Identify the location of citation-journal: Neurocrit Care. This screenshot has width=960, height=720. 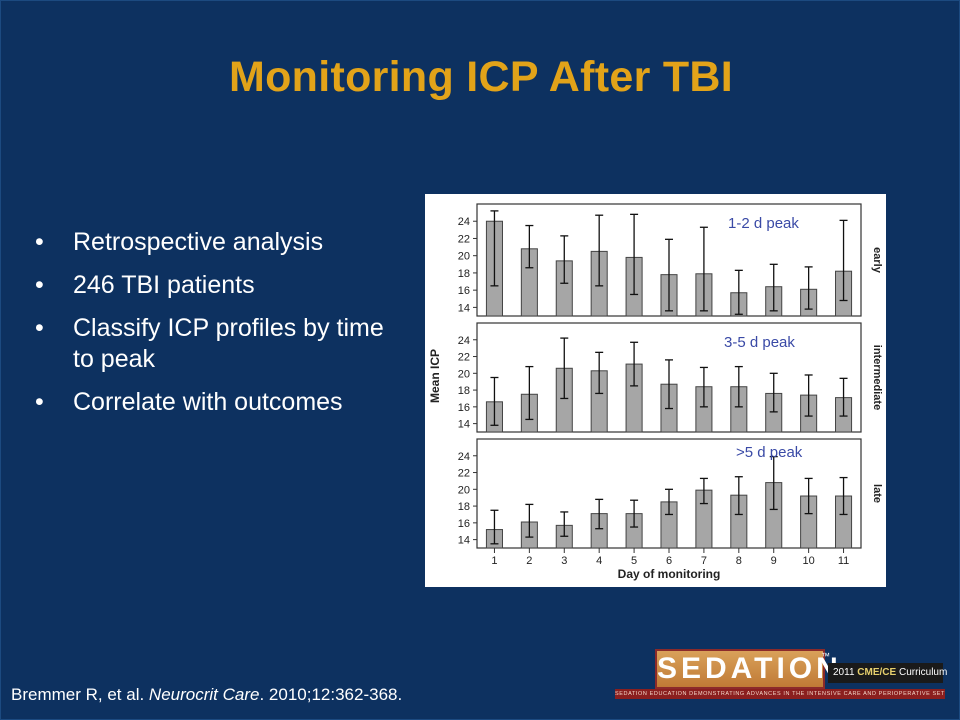
(204, 694).